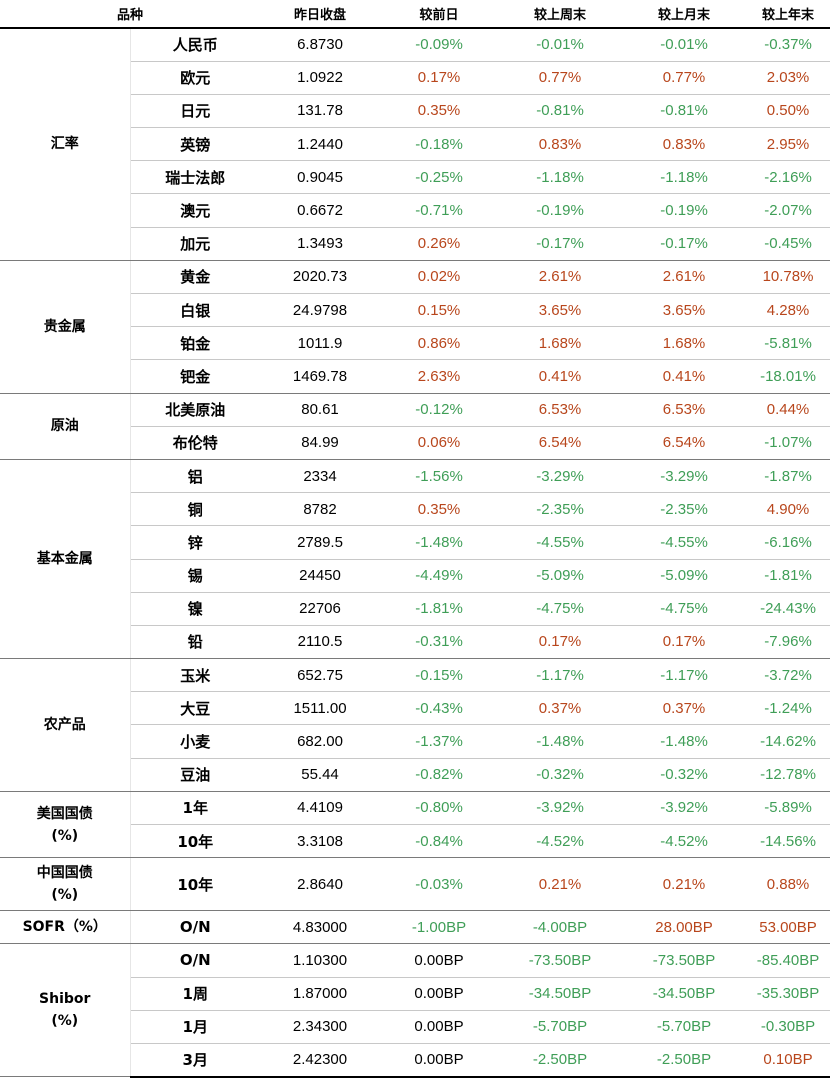 This screenshot has width=830, height=1078. Describe the element at coordinates (195, 1027) in the screenshot. I see `item-name: 1月` at that location.